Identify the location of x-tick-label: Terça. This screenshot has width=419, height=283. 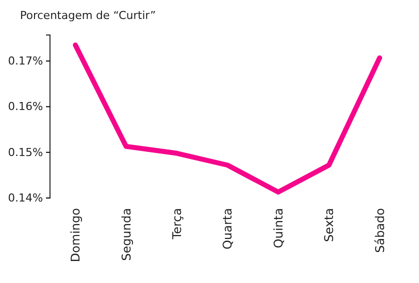
(177, 224).